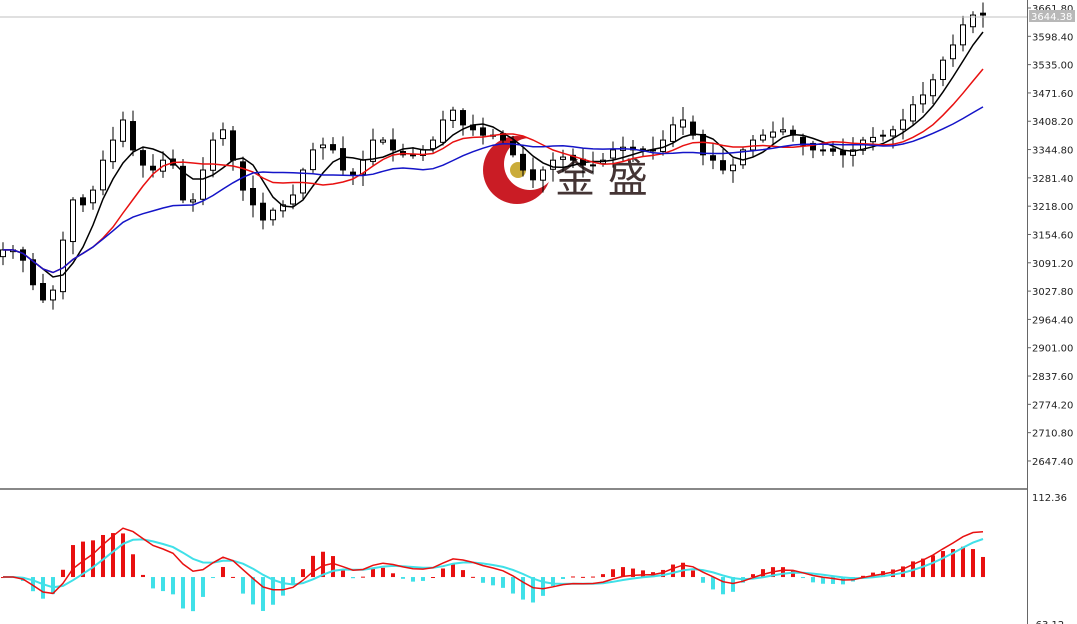 The height and width of the screenshot is (624, 1077). Describe the element at coordinates (1052, 66) in the screenshot. I see `price-tick-label: 3535.00` at that location.